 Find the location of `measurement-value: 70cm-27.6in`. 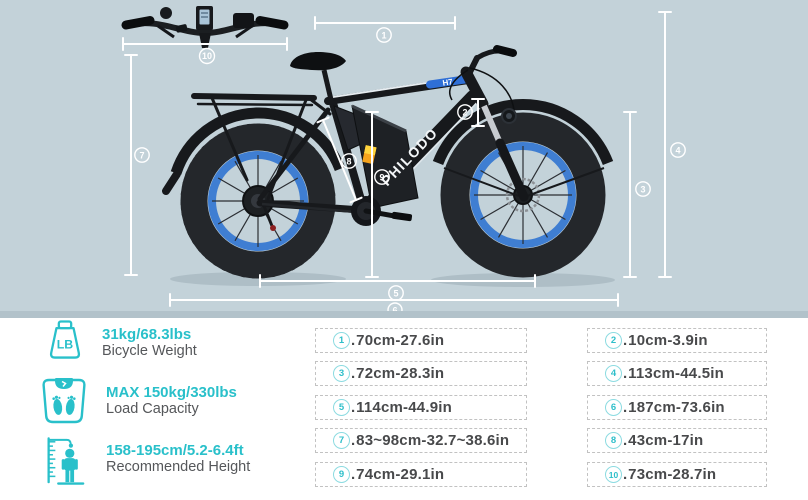

measurement-value: 70cm-27.6in is located at coordinates (400, 340).